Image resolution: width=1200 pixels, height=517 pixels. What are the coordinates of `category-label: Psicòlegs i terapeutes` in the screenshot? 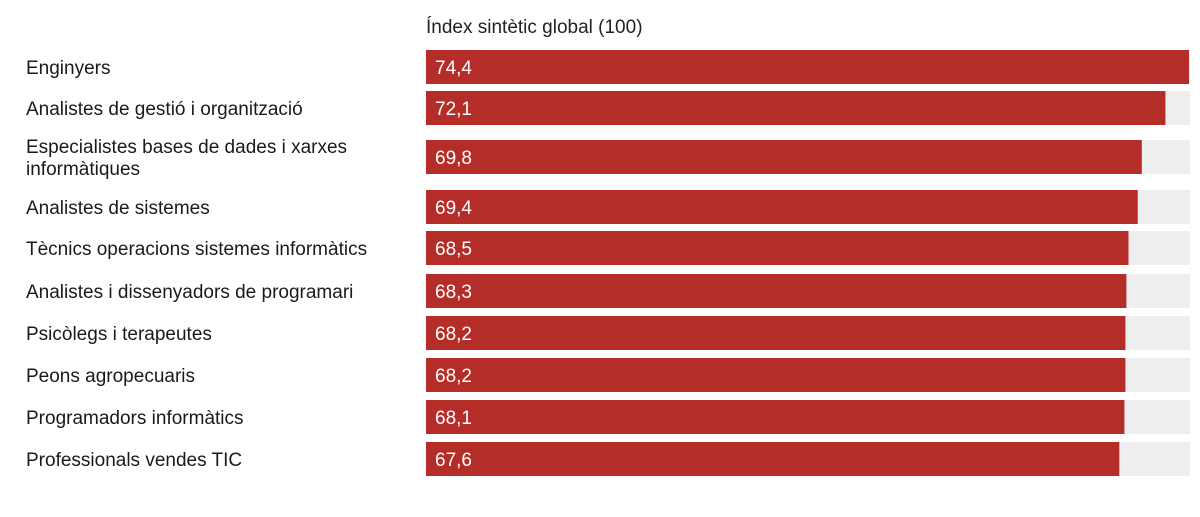 It's located at (119, 334).